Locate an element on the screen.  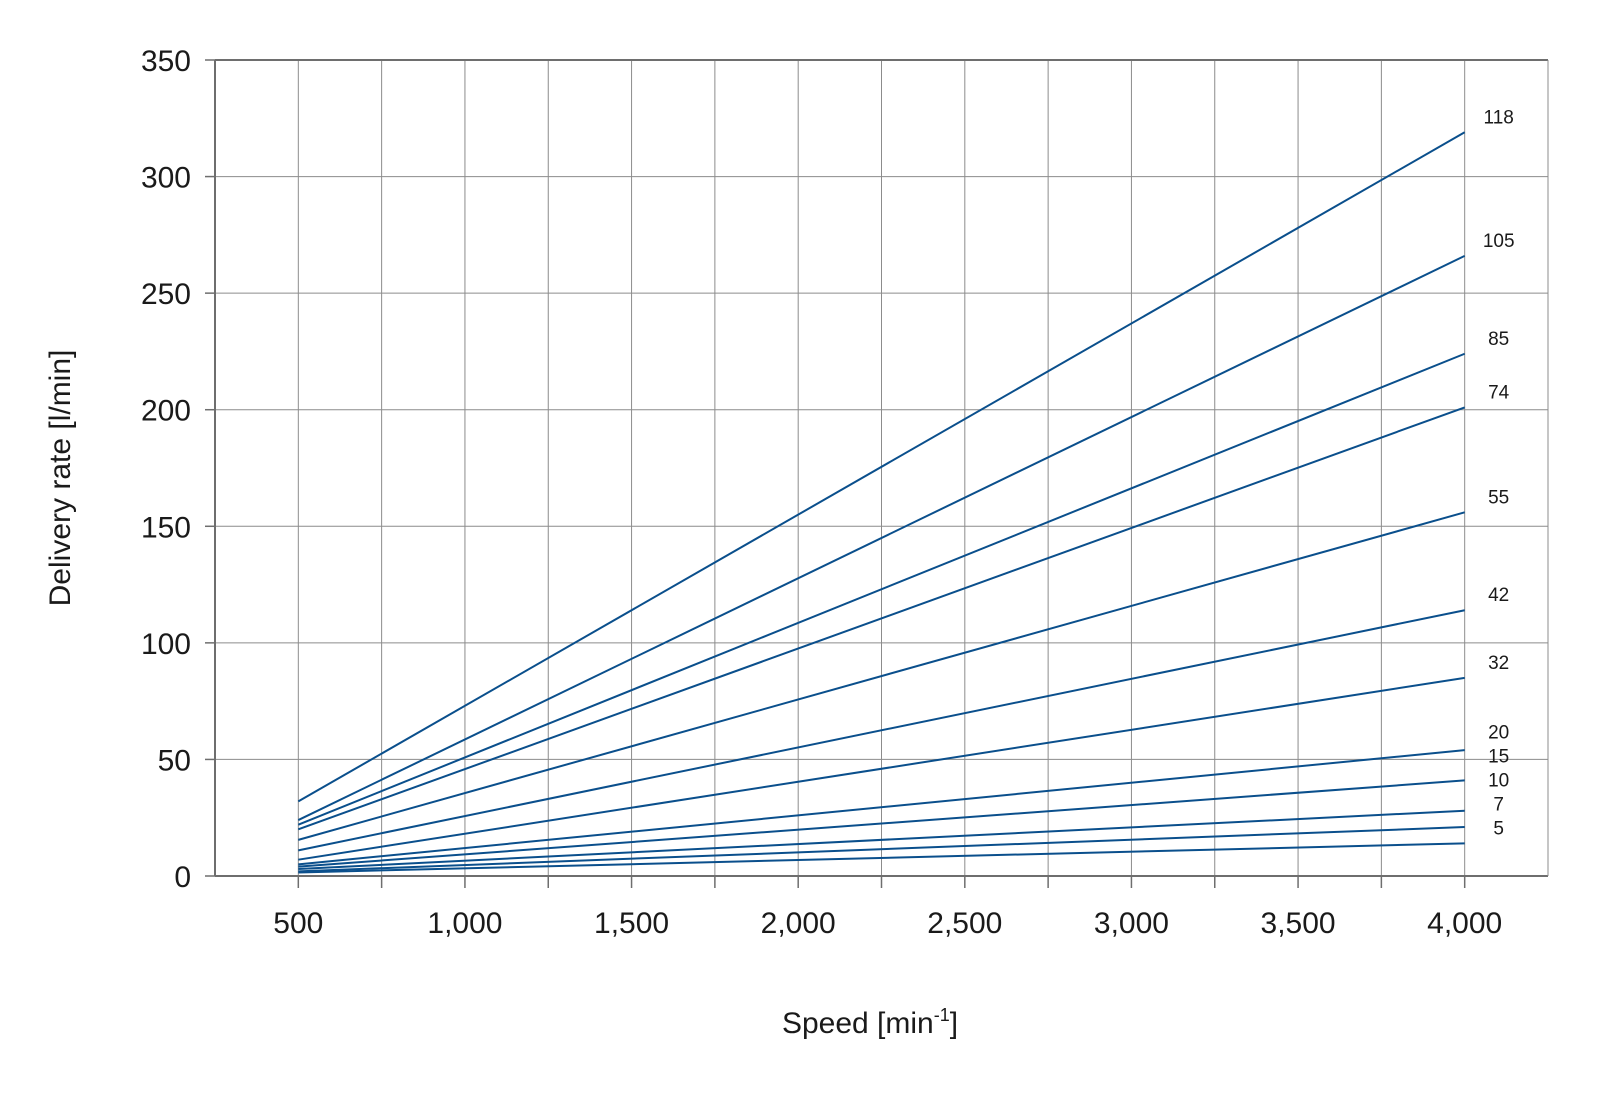
x-axis-title-superscript: -1 is located at coordinates (942, 1015).